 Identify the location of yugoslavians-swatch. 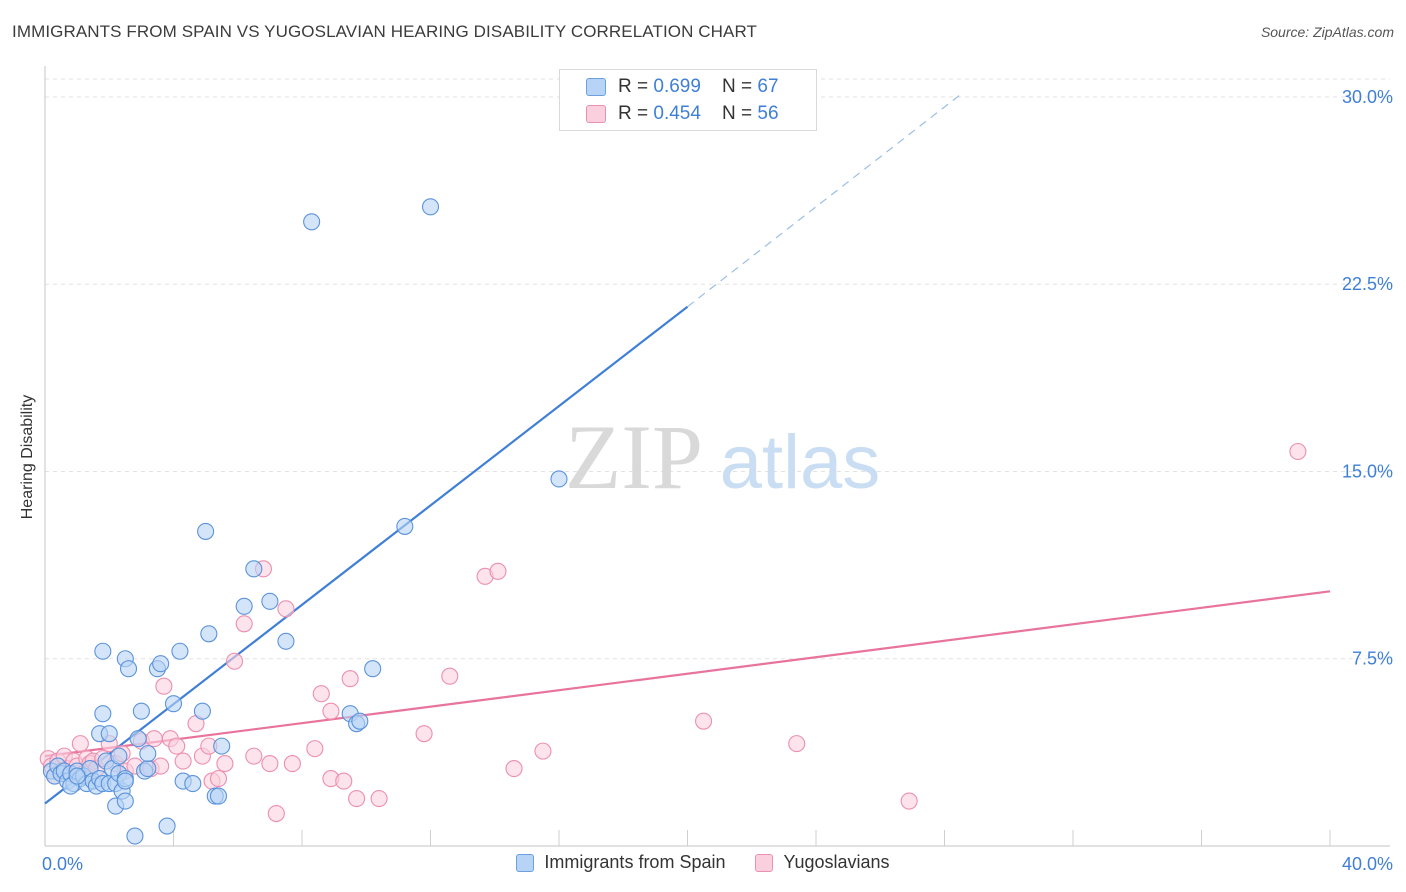
(596, 114).